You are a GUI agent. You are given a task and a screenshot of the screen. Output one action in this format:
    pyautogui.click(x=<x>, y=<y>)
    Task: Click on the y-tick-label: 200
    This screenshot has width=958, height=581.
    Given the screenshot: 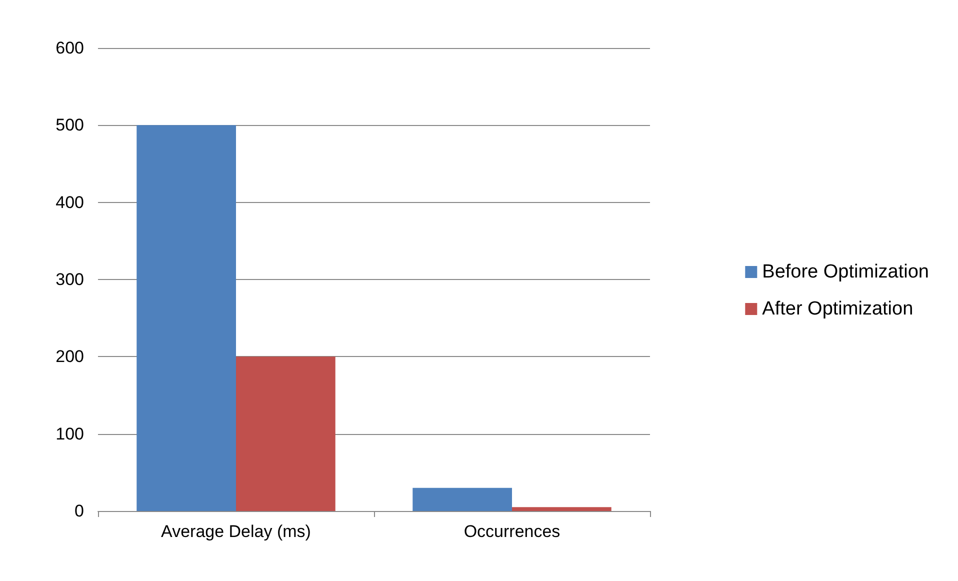 What is the action you would take?
    pyautogui.click(x=70, y=356)
    